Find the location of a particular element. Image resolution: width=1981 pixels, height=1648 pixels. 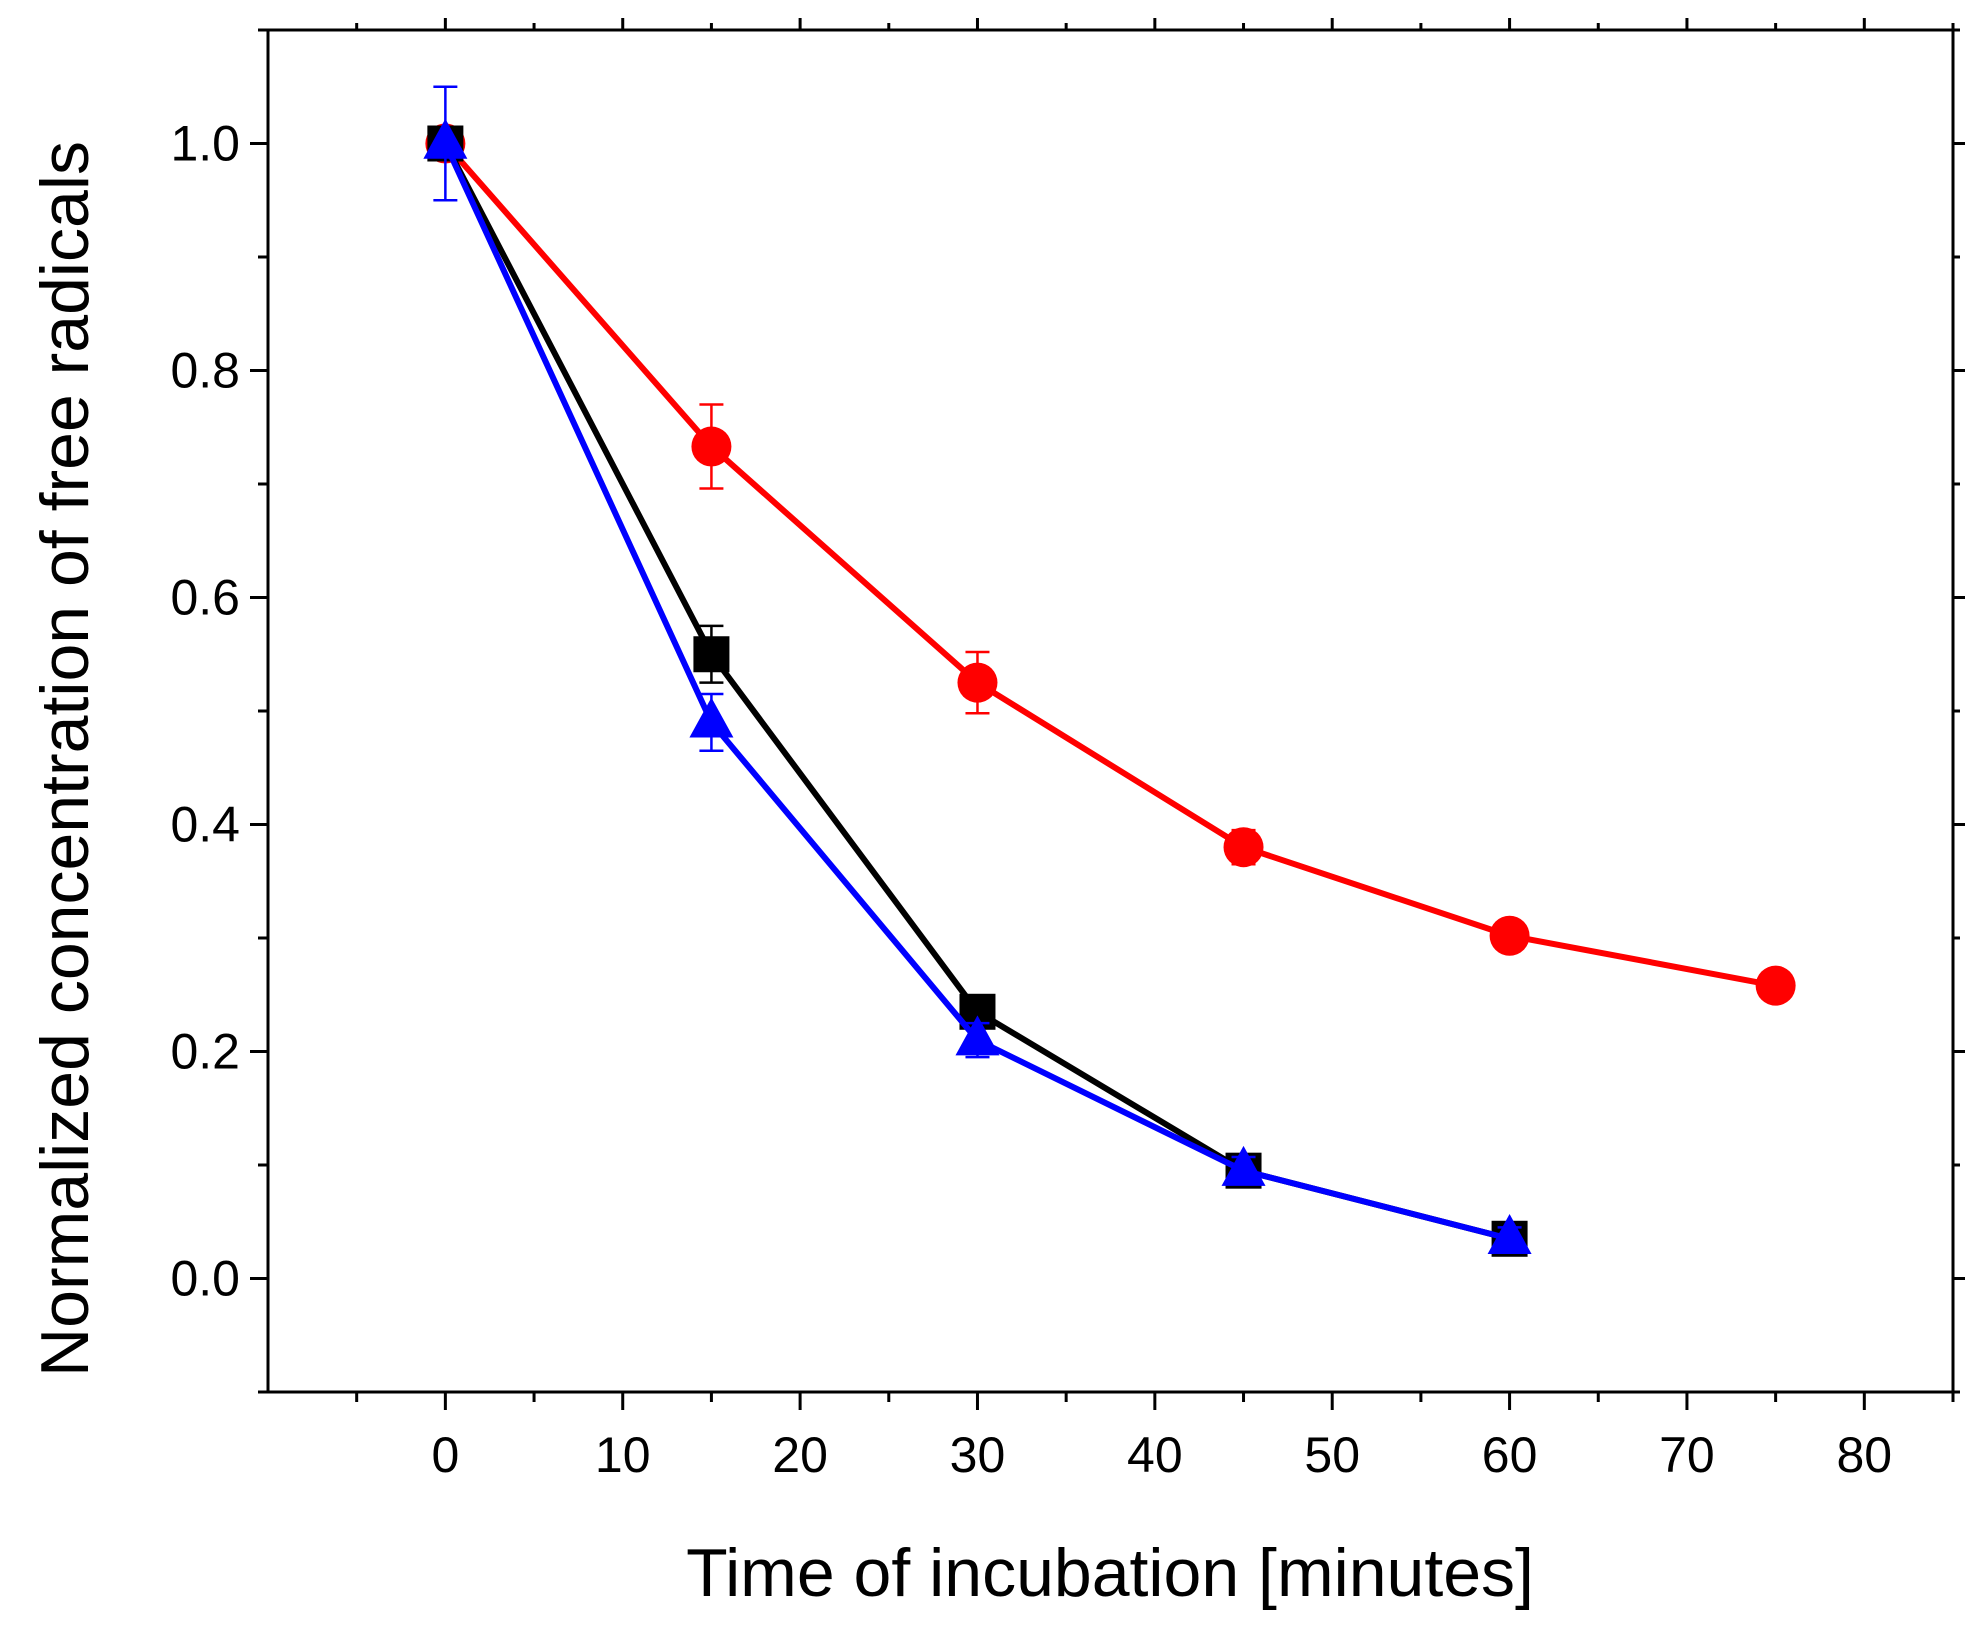

x-tick-label: 20 is located at coordinates (800, 1455).